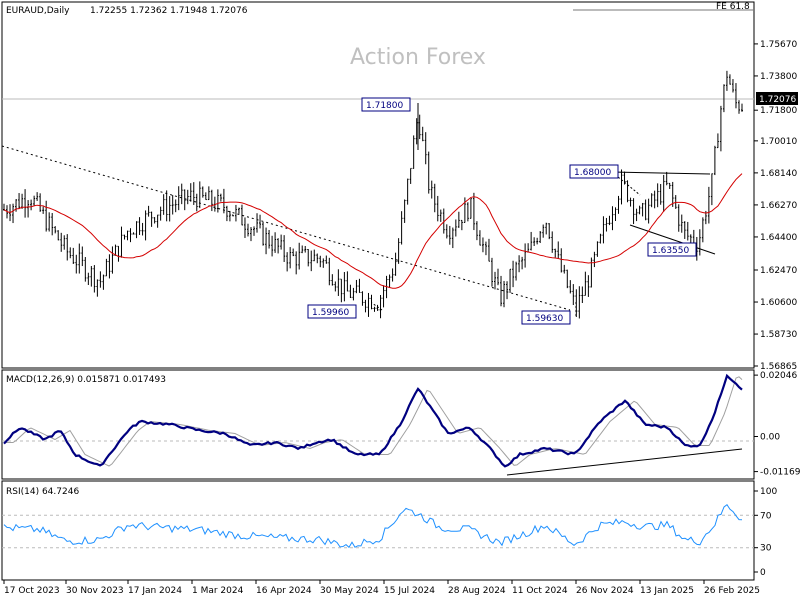 Image resolution: width=800 pixels, height=600 pixels. I want to click on last-price-box, so click(777, 98).